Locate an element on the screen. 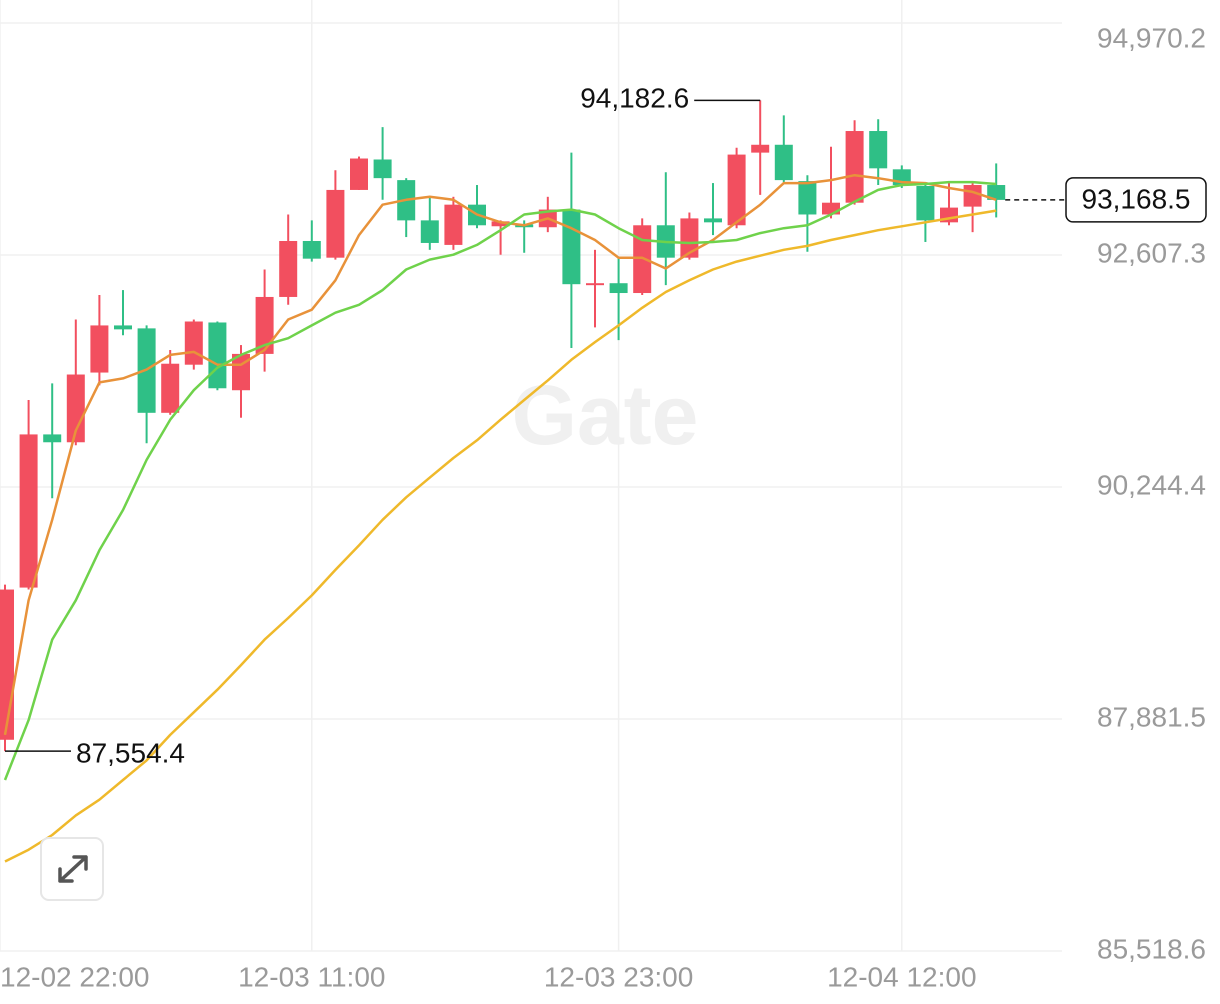 This screenshot has height=1004, width=1220. x-tick-label: 12-03 23:00 is located at coordinates (618, 976).